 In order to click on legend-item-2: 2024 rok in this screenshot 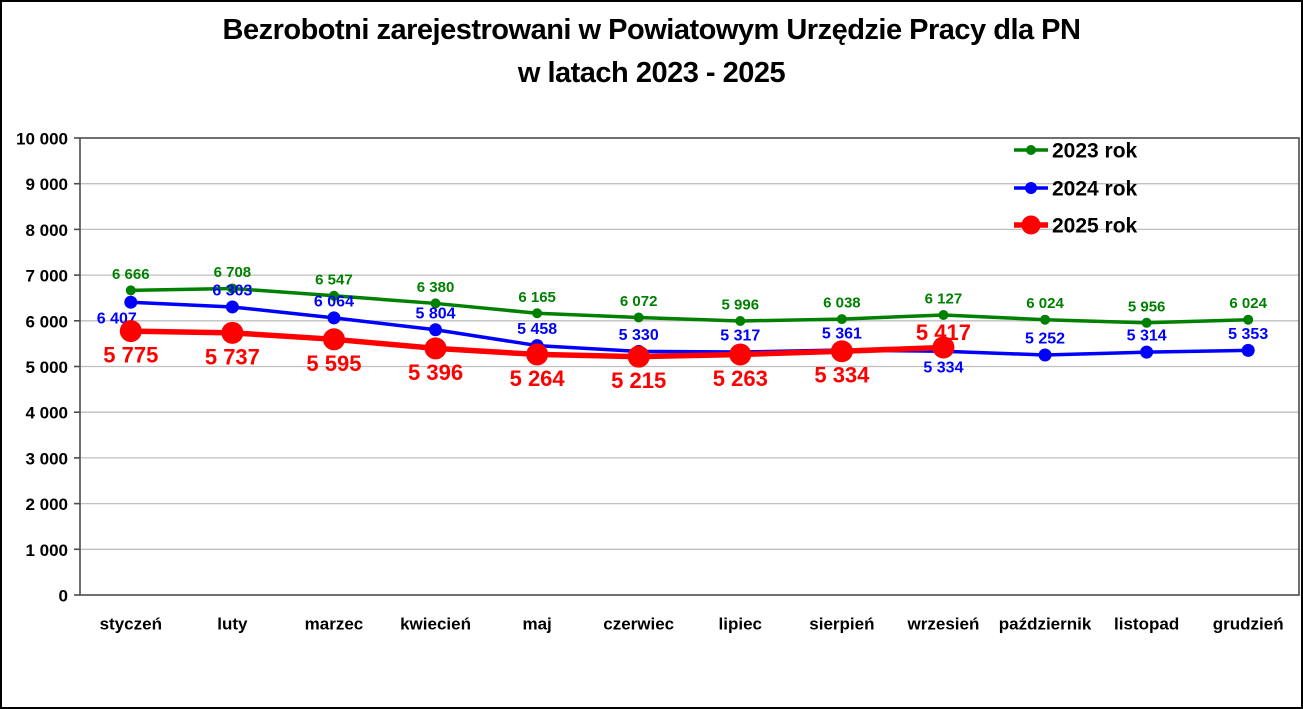, I will do `click(1076, 189)`.